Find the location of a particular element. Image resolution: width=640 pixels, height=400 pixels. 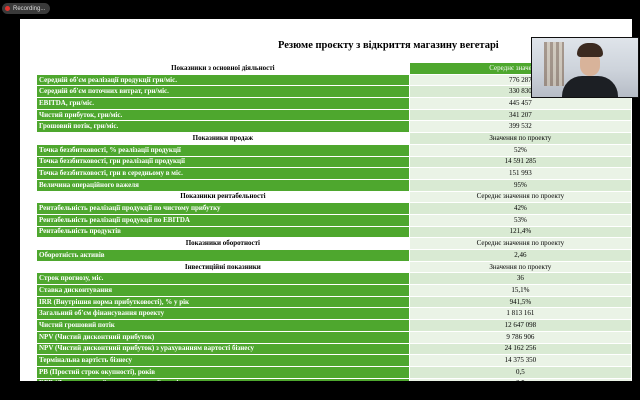

indicator-value: 341 207 is located at coordinates (520, 115).